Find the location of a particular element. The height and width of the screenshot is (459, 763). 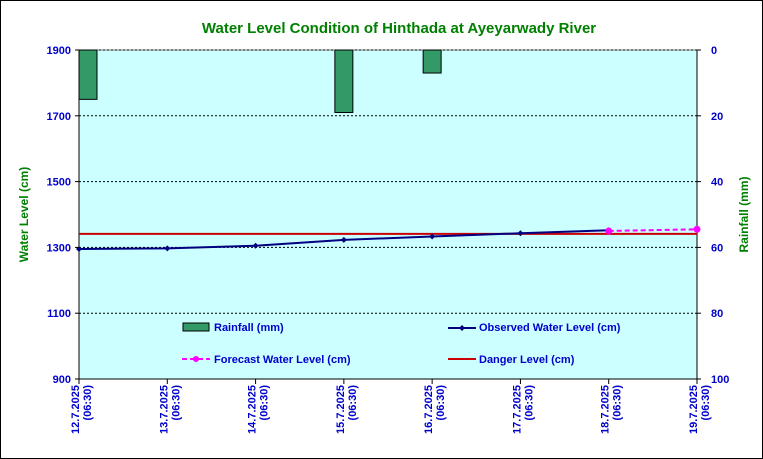

x-tick-label-group: 17.7.2025 (06:30) is located at coordinates (523, 409).